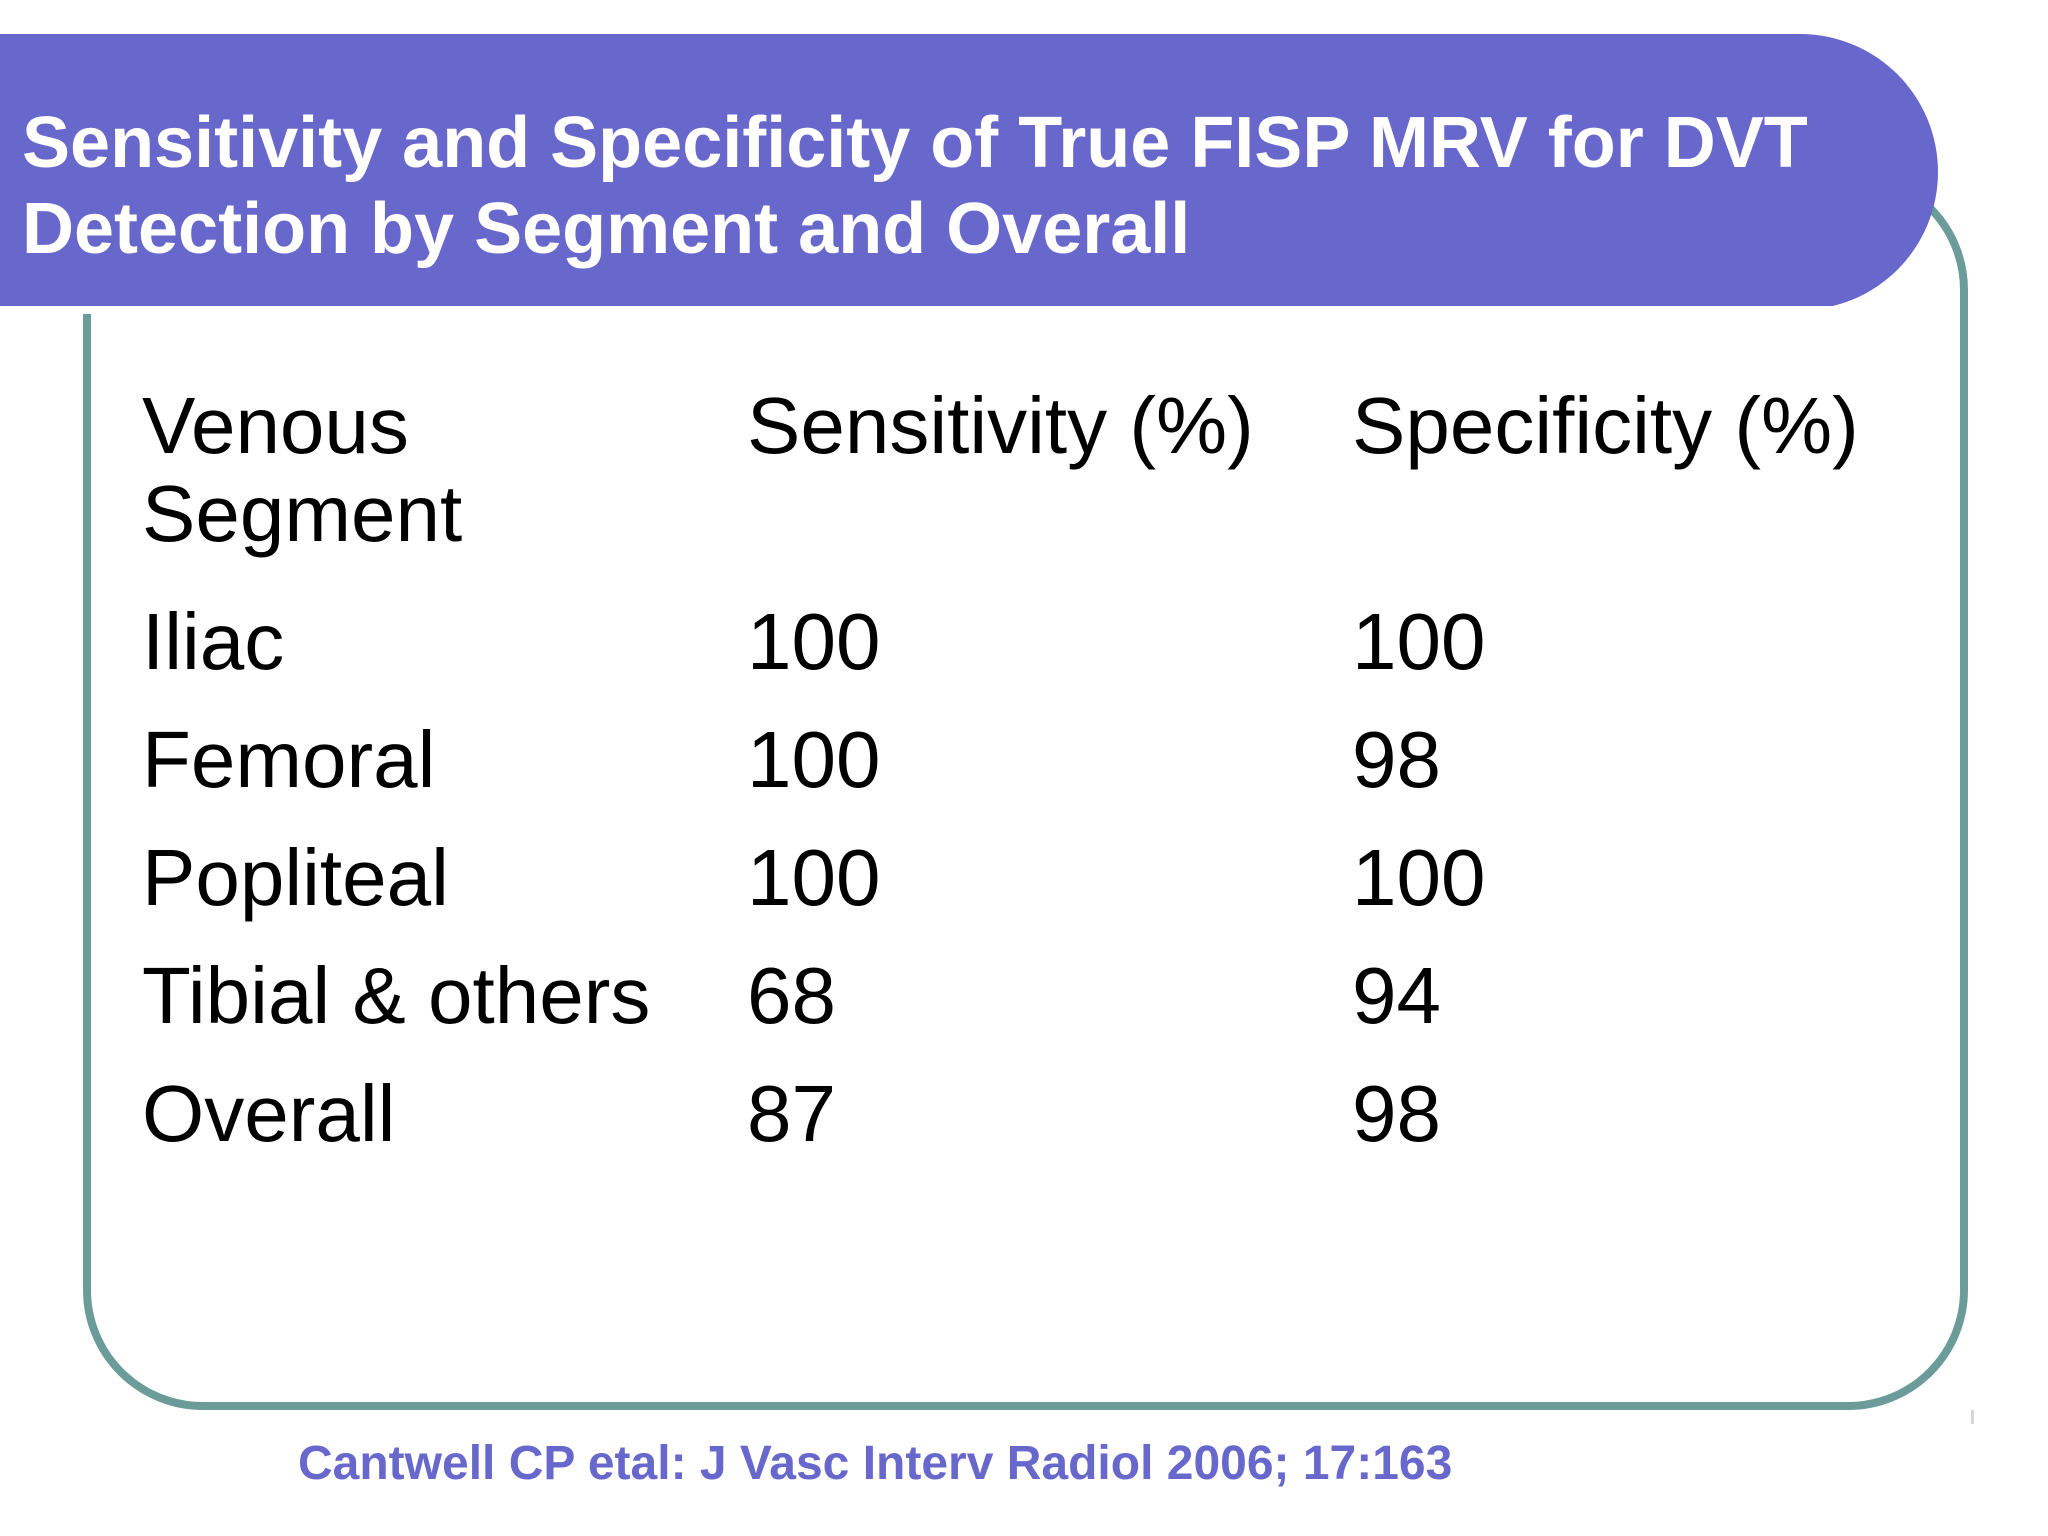  Describe the element at coordinates (1000, 425) in the screenshot. I see `header-sensitivity: Sensitivity (%)` at that location.